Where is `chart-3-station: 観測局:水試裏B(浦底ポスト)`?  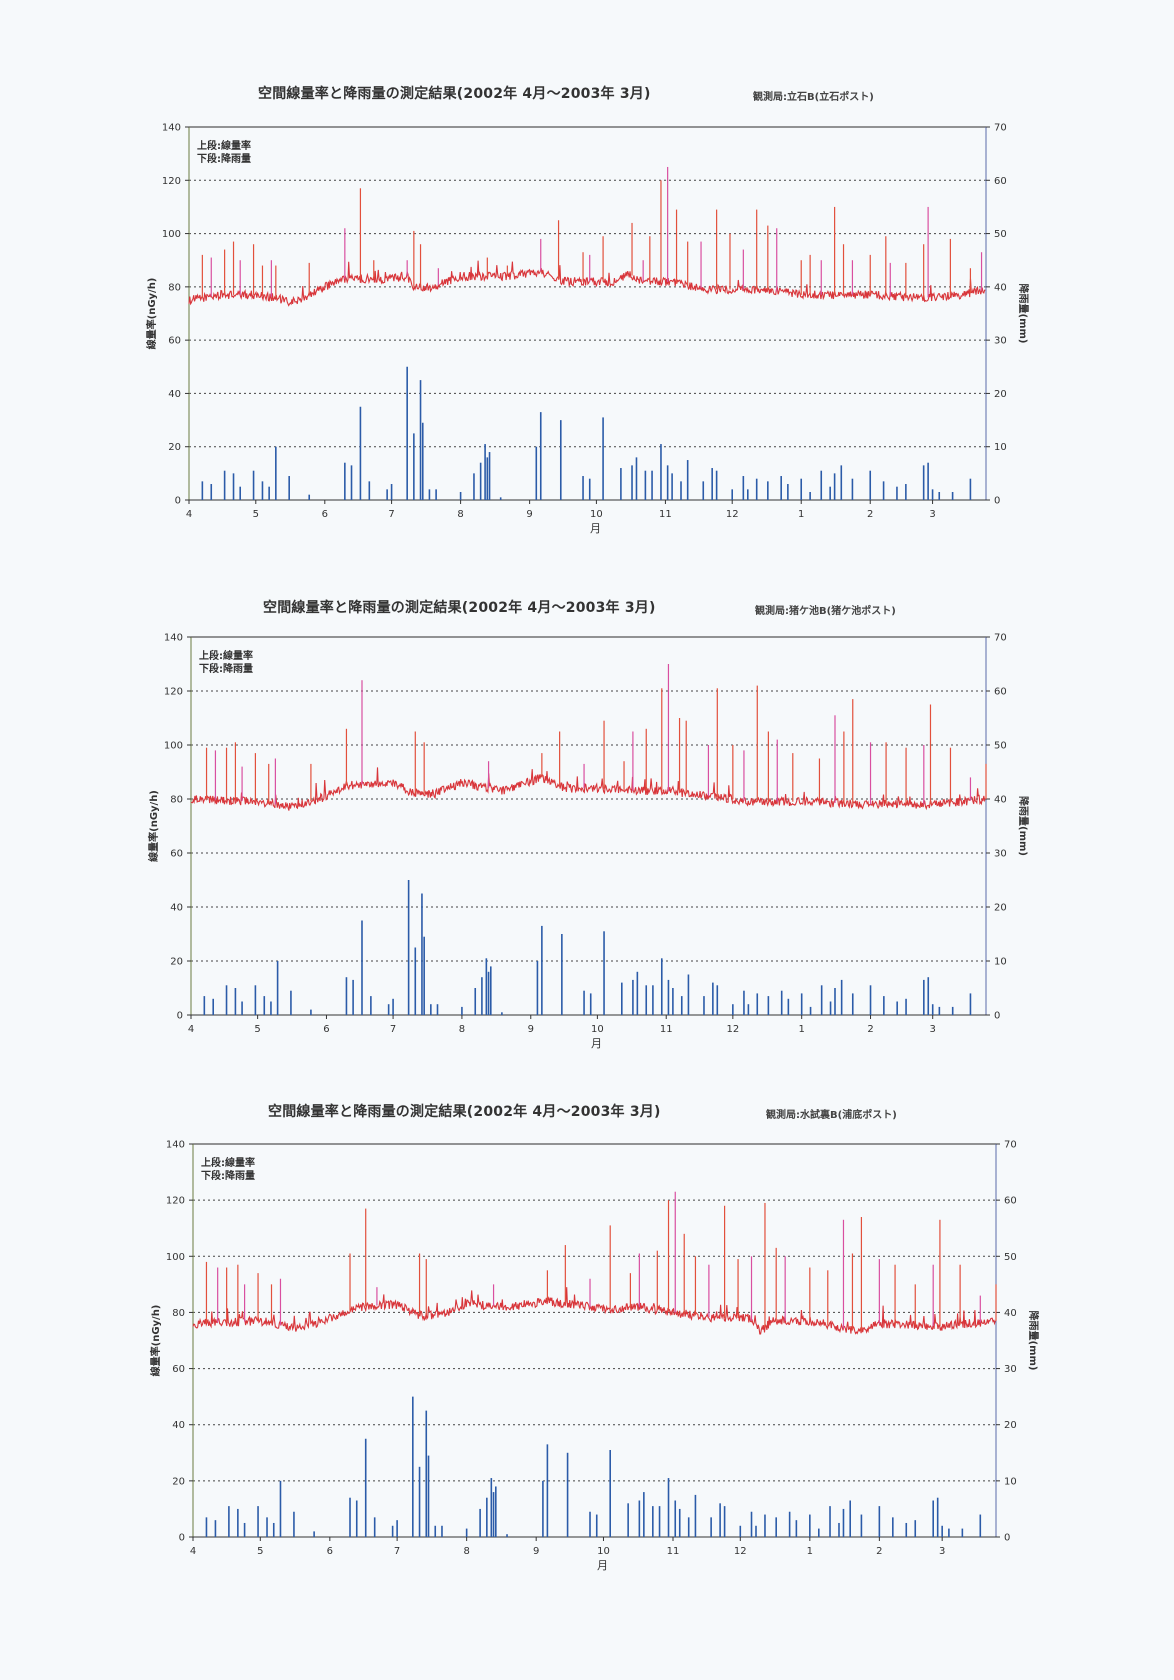 chart-3-station: 観測局:水試裏B(浦底ポスト) is located at coordinates (831, 1115).